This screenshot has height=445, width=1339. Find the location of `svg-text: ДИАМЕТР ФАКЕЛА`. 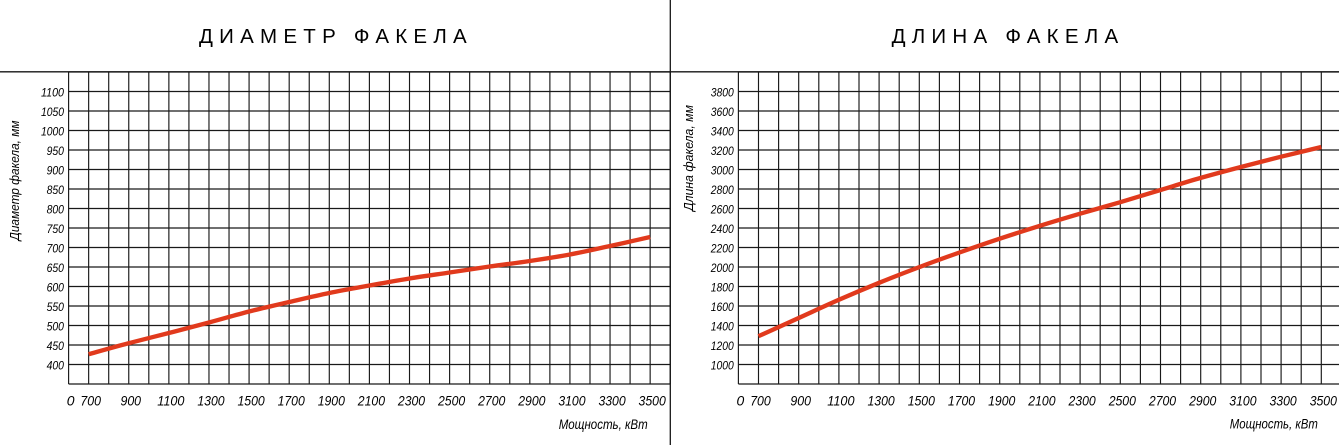

svg-text: ДИАМЕТР ФАКЕЛА is located at coordinates (336, 36).